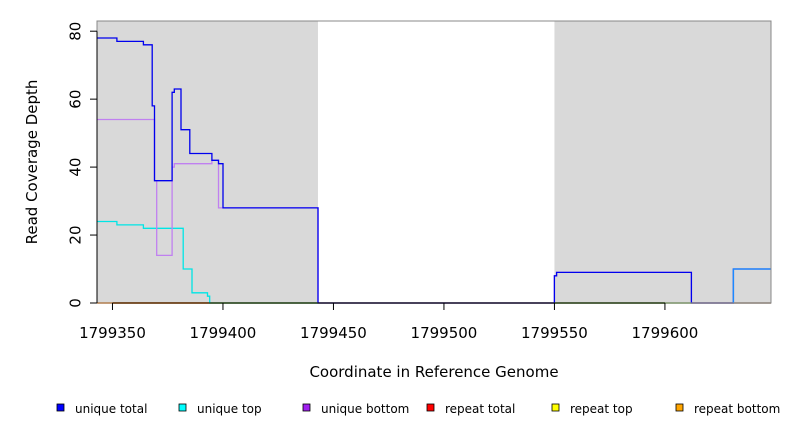  I want to click on legend-item-repeat-total: repeat total, so click(470, 409).